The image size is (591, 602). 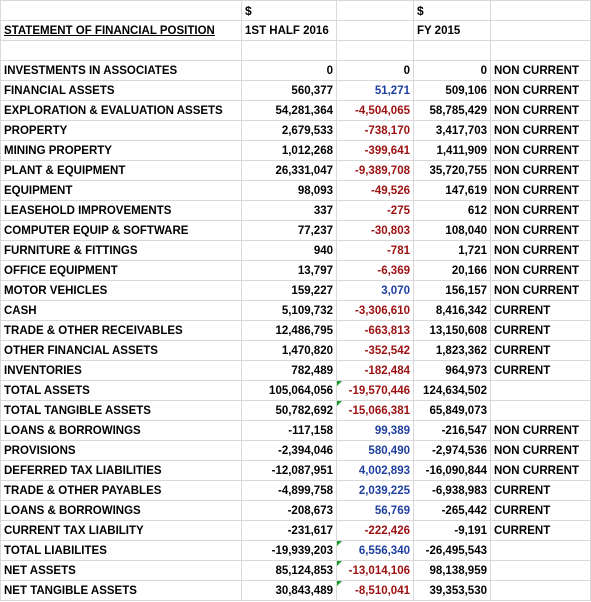 What do you see at coordinates (121, 350) in the screenshot?
I see `row-label: OTHER FINANCIAL ASSETS` at bounding box center [121, 350].